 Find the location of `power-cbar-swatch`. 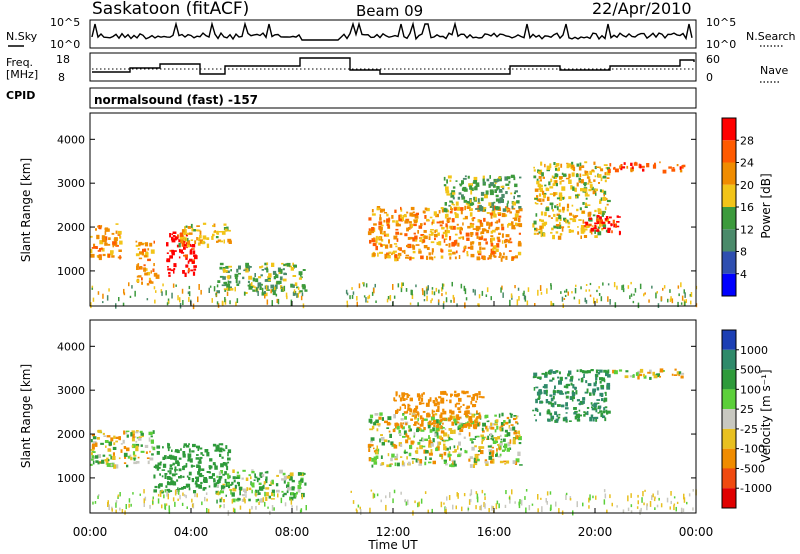

power-cbar-swatch is located at coordinates (729, 129).